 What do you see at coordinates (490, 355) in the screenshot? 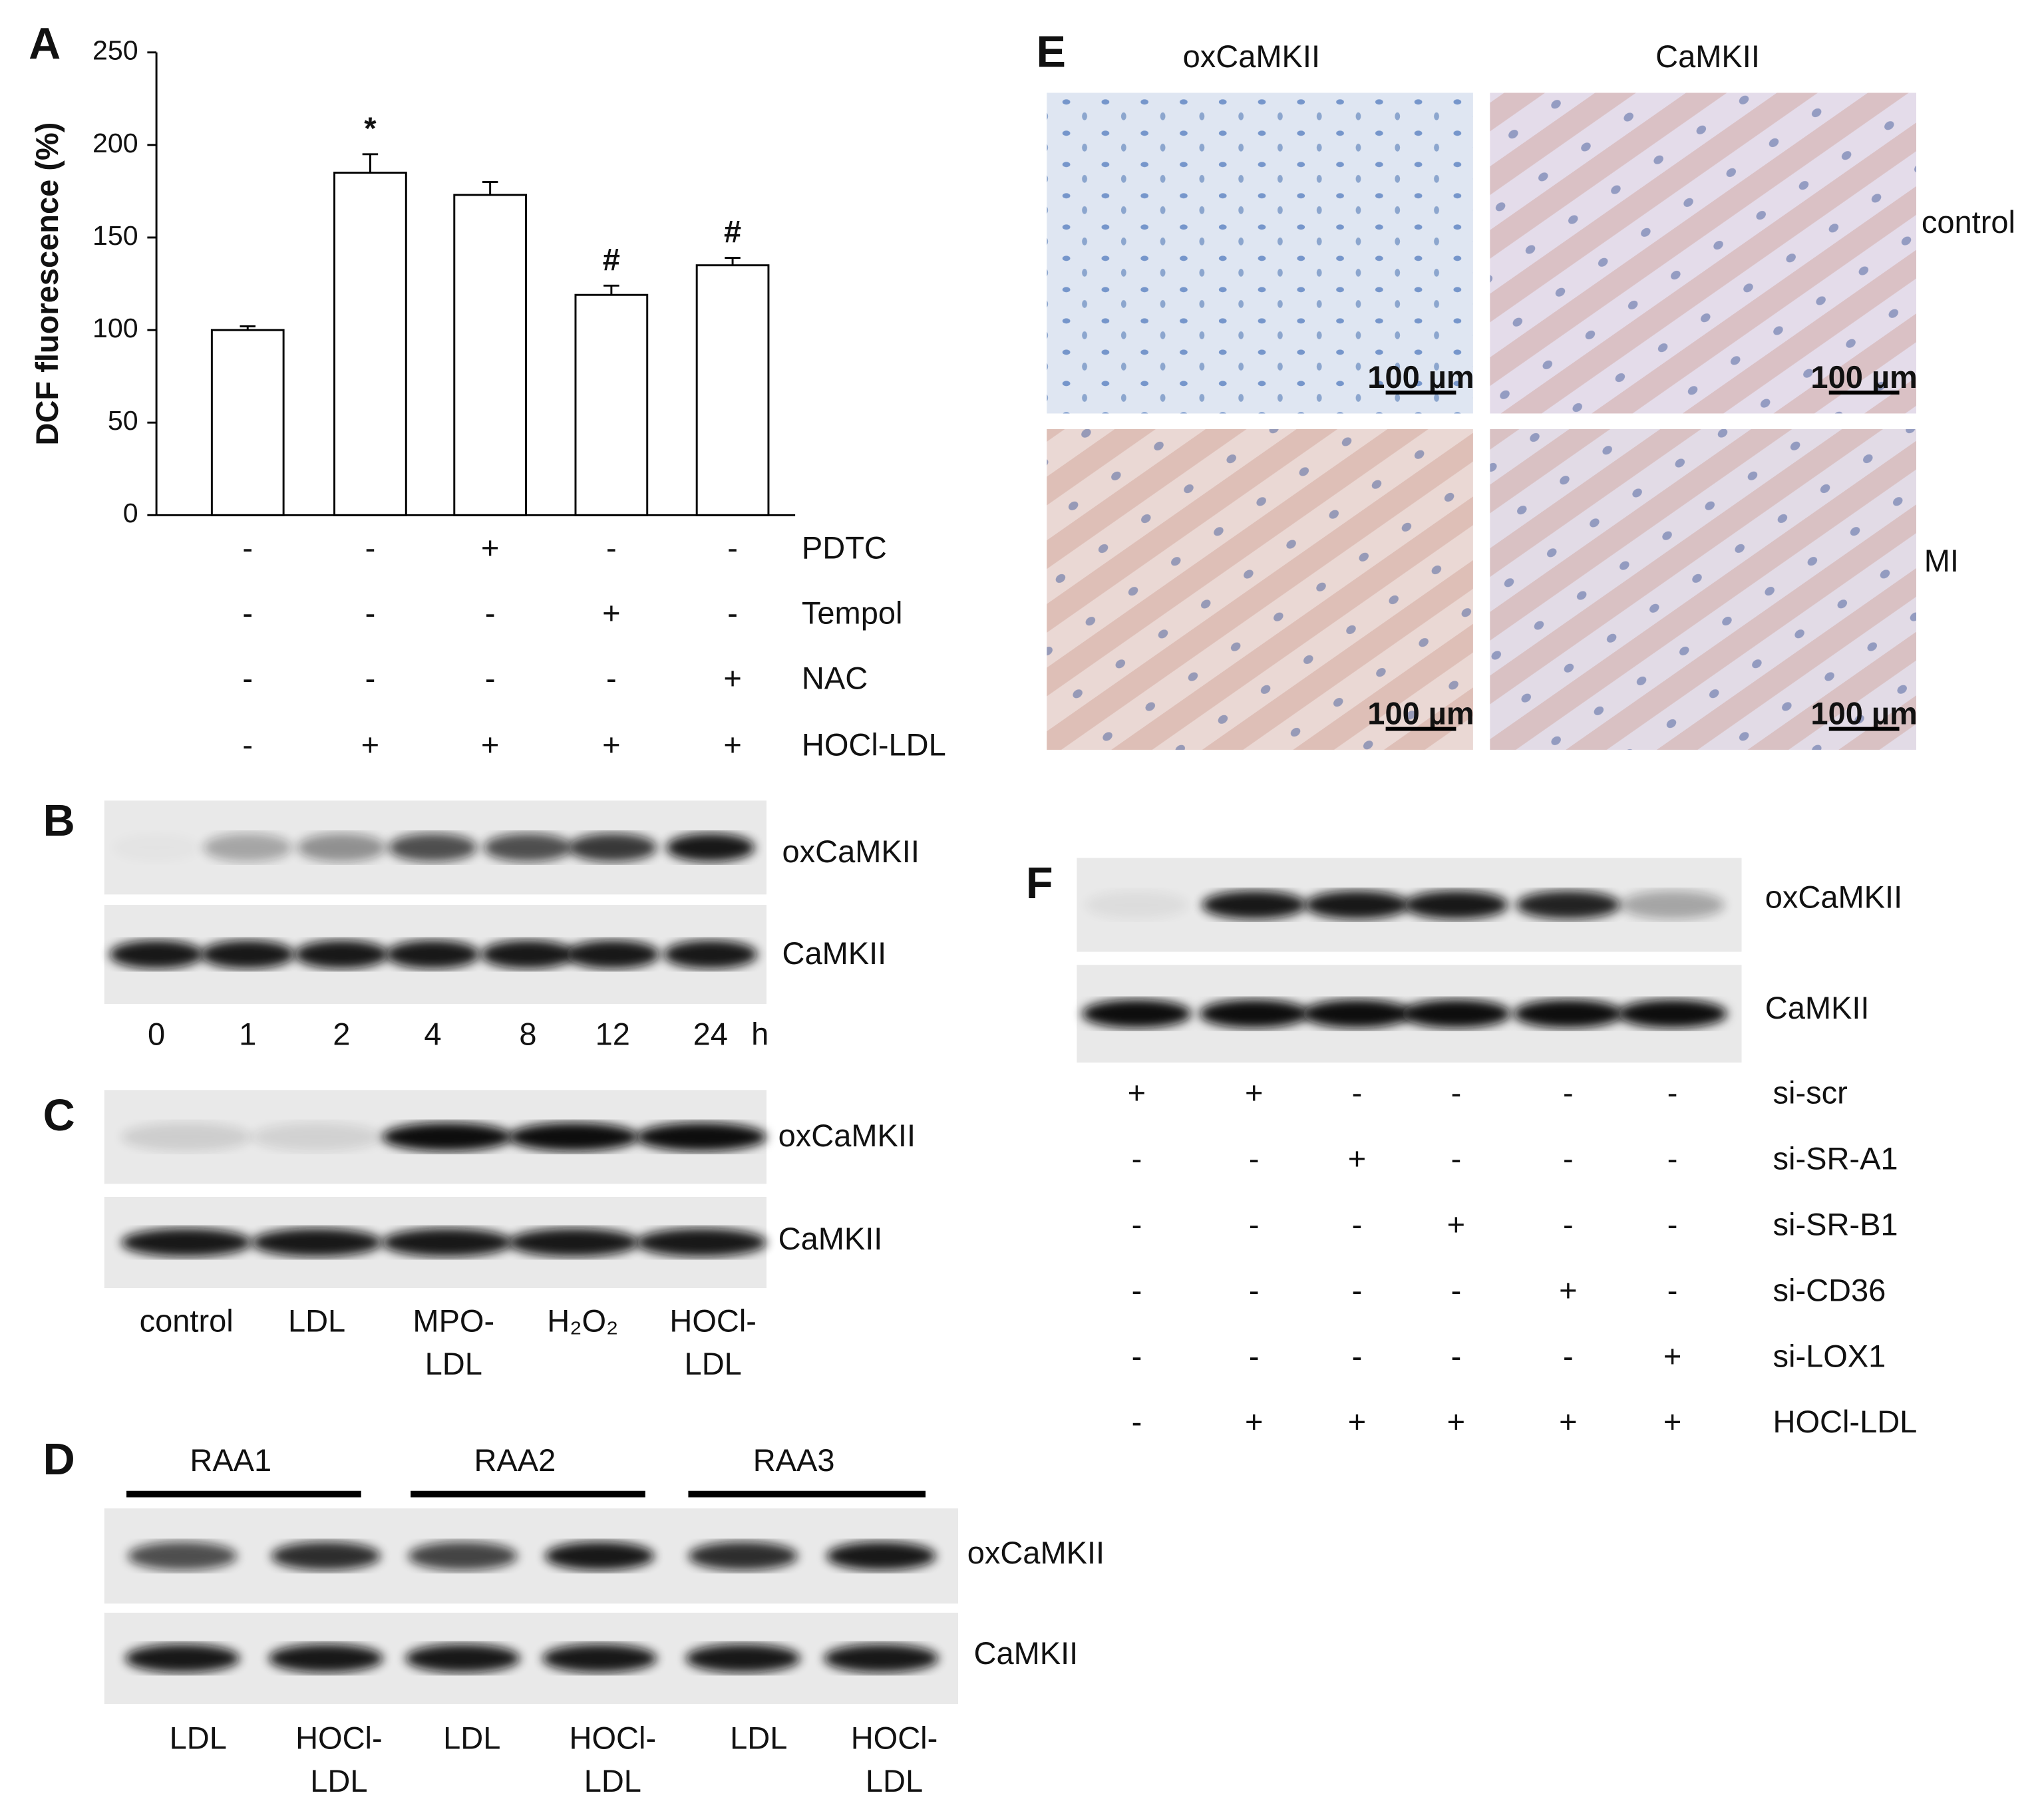
I see `bar` at bounding box center [490, 355].